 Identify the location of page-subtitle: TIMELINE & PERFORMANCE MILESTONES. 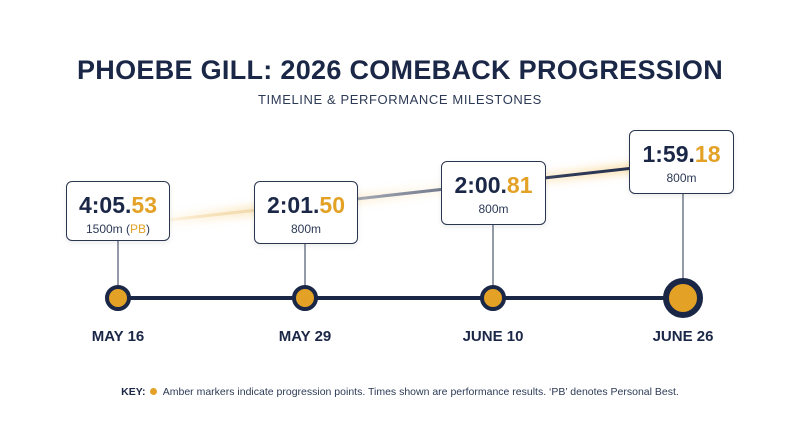
(400, 99).